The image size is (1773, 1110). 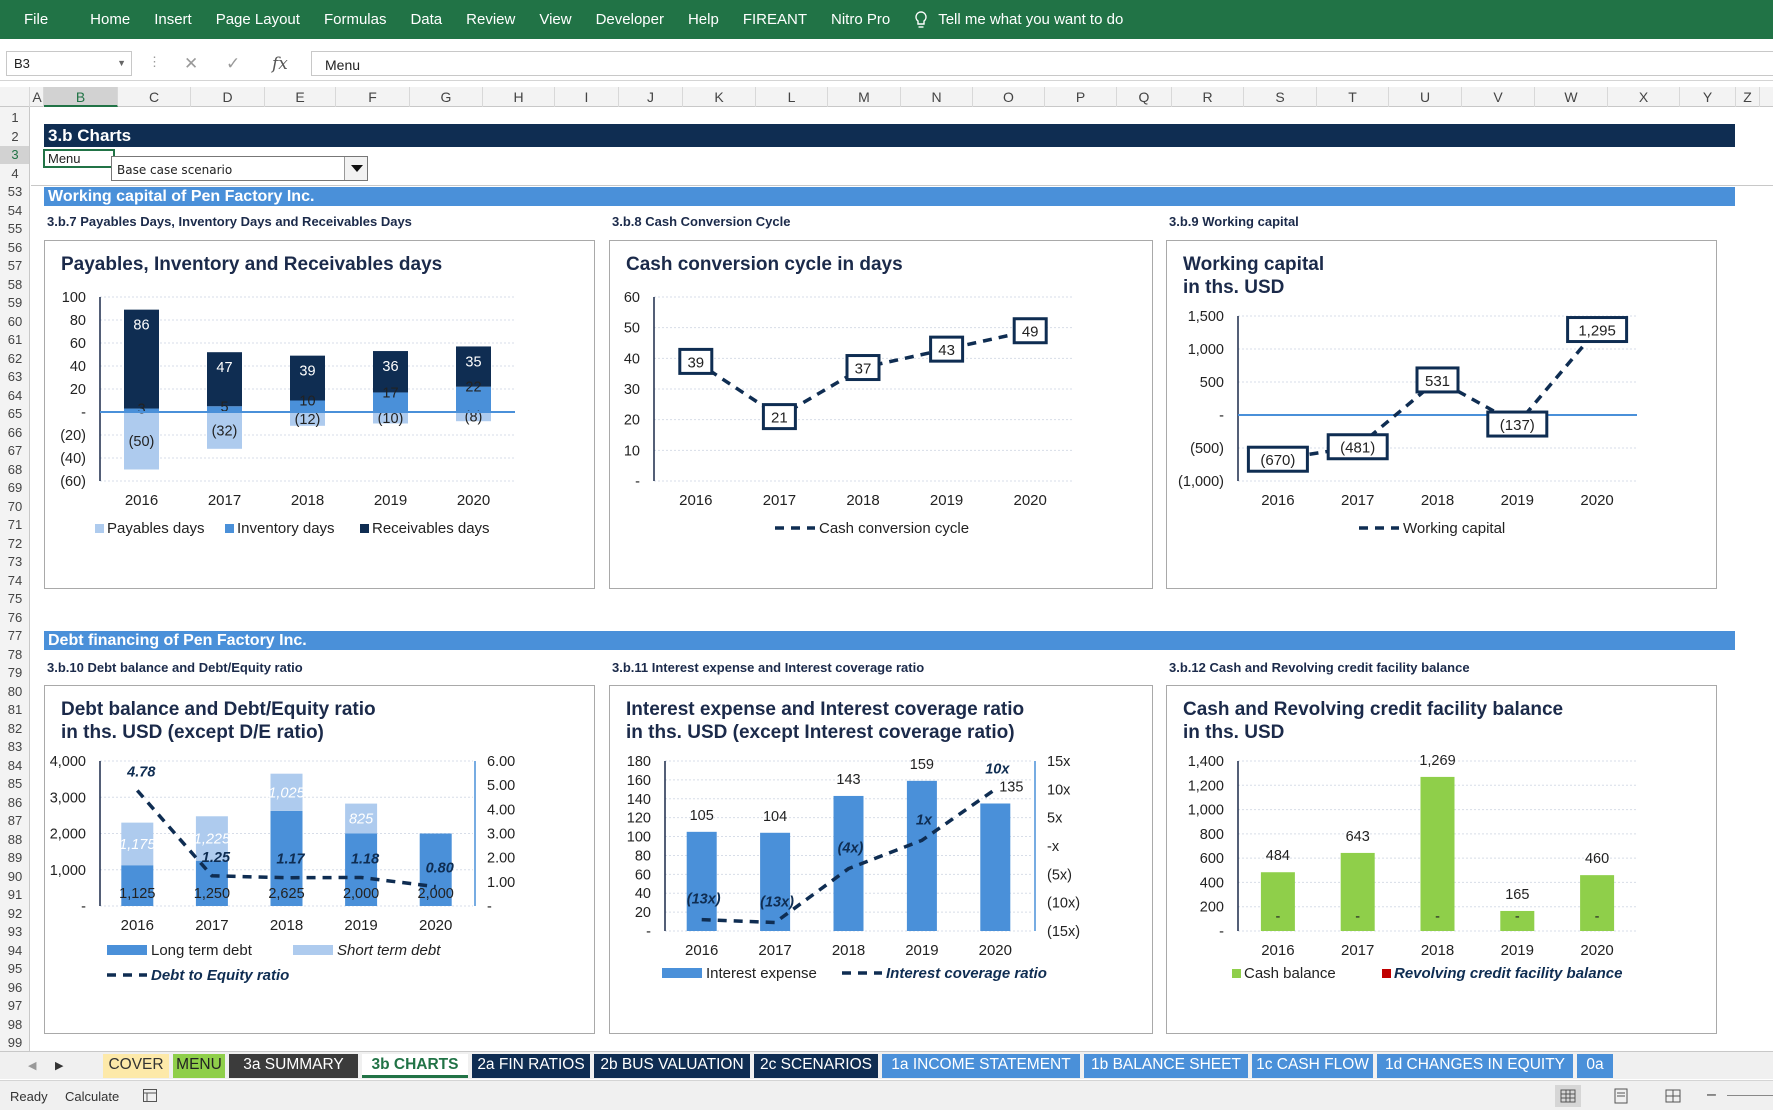 I want to click on function-icon: fx, so click(x=280, y=64).